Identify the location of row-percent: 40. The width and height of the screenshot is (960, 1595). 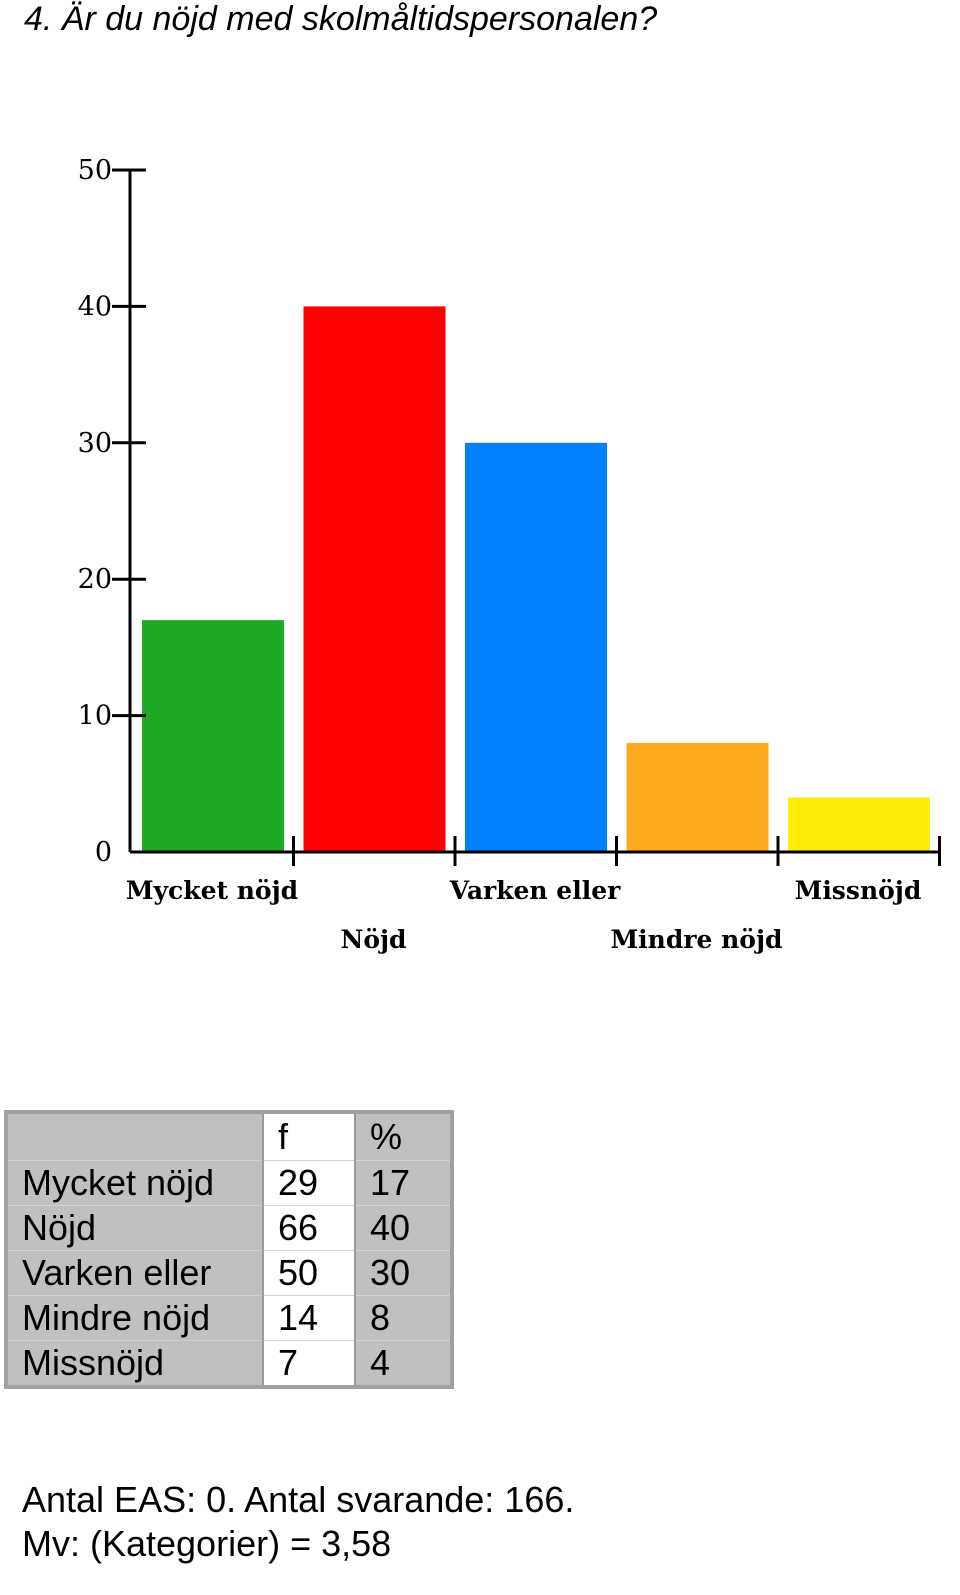
(403, 1228).